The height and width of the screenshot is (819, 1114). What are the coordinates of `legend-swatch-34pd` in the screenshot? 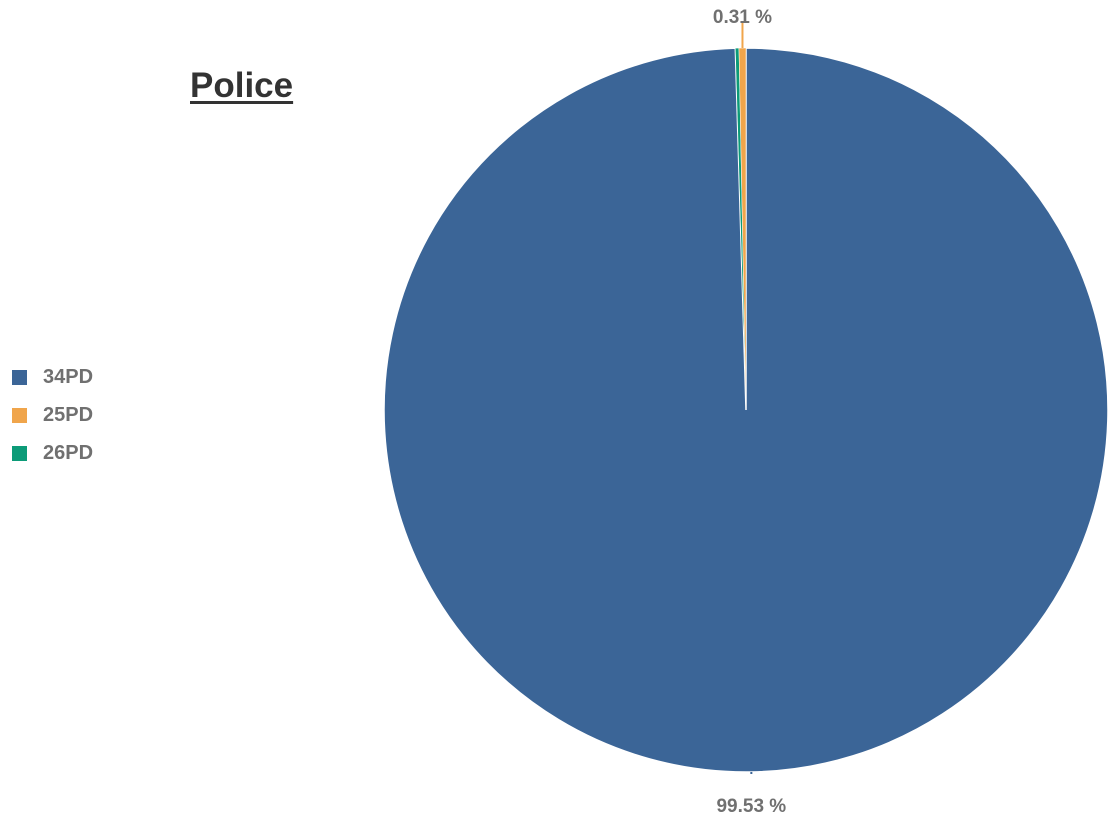 It's located at (19, 377).